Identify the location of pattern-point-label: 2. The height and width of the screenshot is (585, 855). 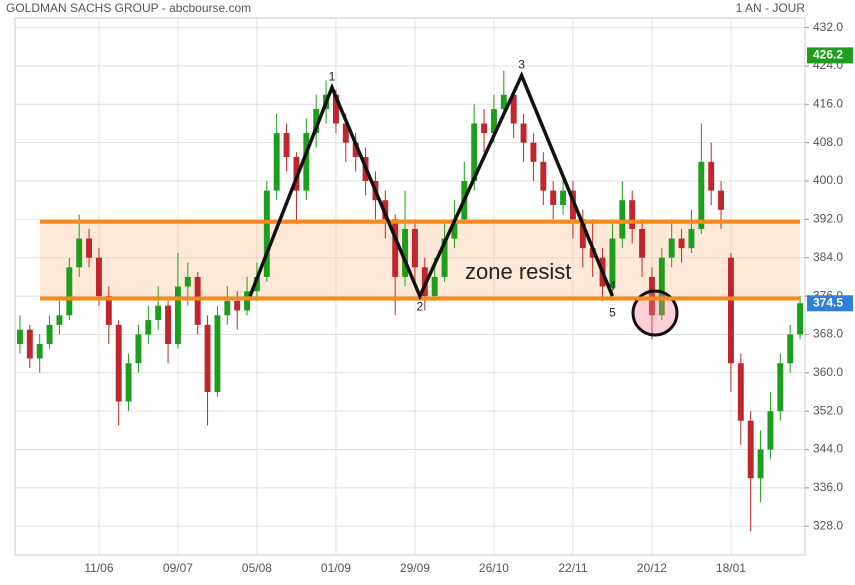
(420, 306).